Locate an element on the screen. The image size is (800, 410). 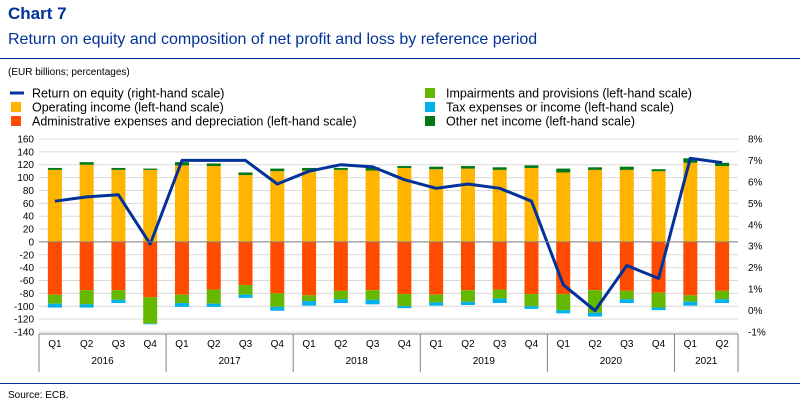
legend-swatch-operating-income is located at coordinates (16, 107).